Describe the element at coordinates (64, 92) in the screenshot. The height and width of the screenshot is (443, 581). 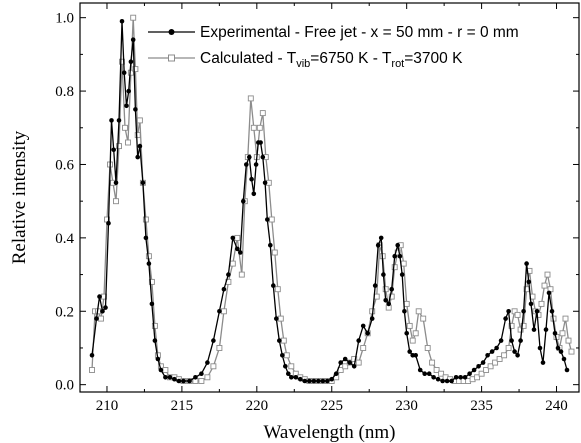
I see `y-tick-label: 0.8` at that location.